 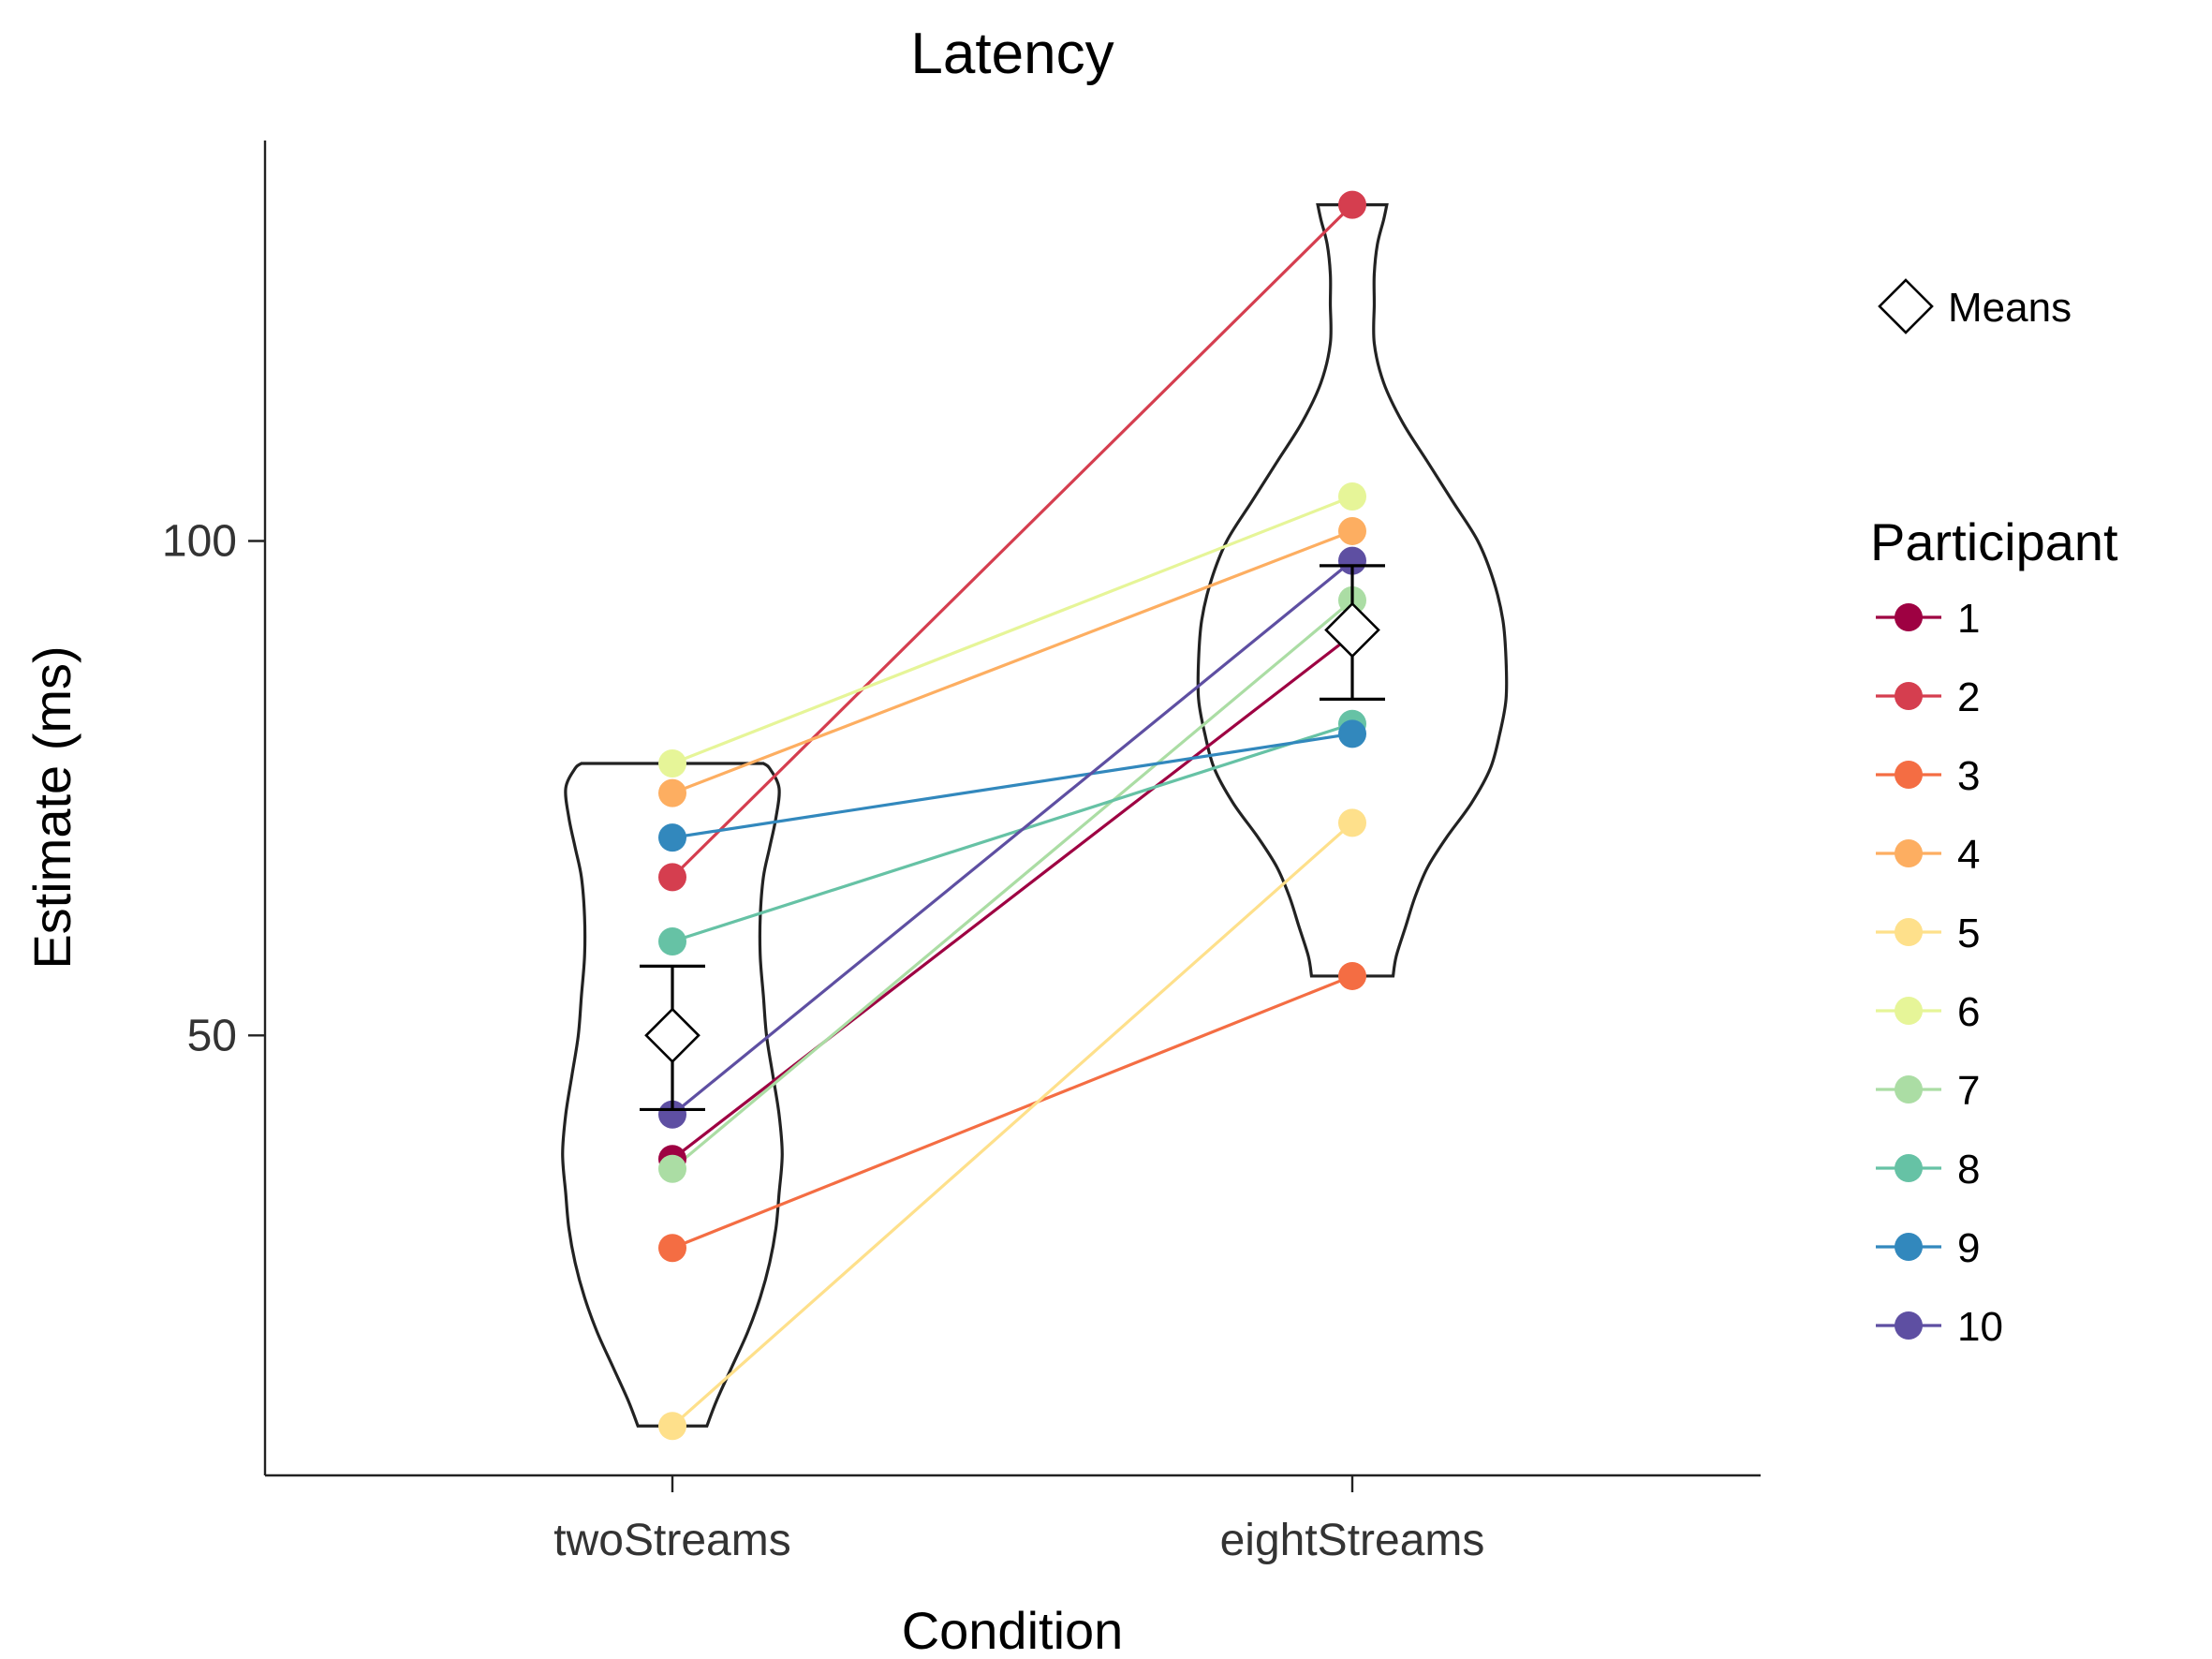 What do you see at coordinates (1968, 697) in the screenshot?
I see `legend-label: 2` at bounding box center [1968, 697].